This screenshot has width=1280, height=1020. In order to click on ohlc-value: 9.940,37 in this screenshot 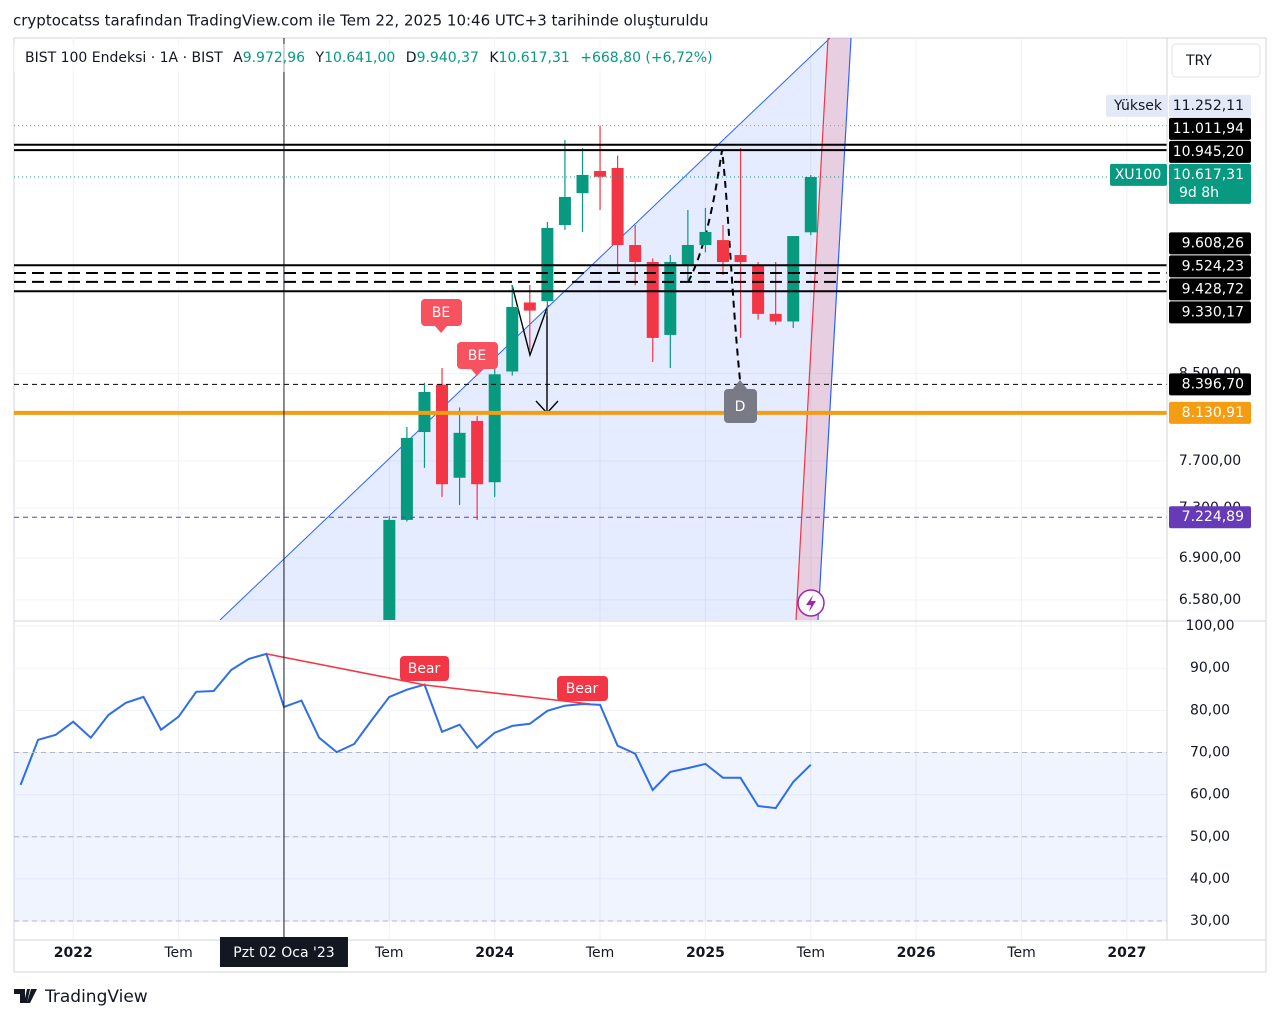, I will do `click(448, 58)`.